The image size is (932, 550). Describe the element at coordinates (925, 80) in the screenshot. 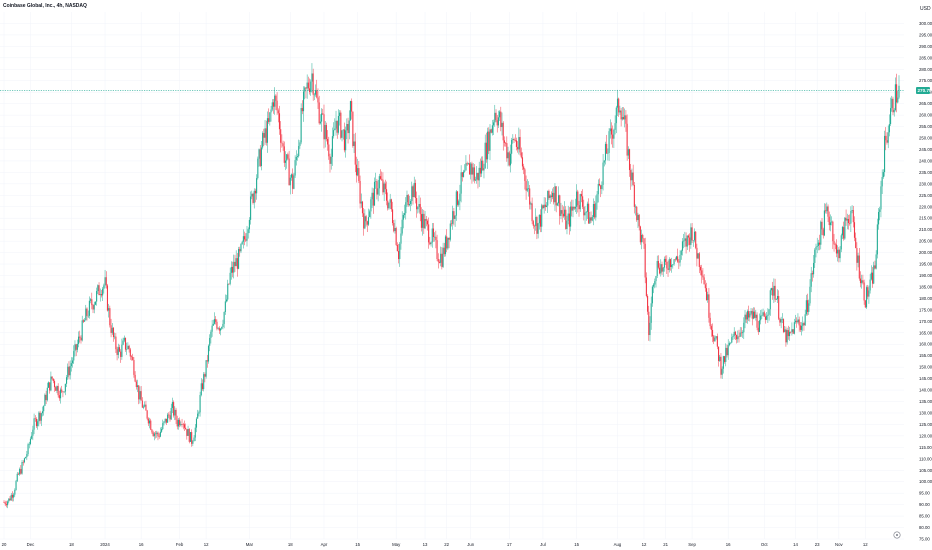

I see `y-tick-label: 275.00` at that location.